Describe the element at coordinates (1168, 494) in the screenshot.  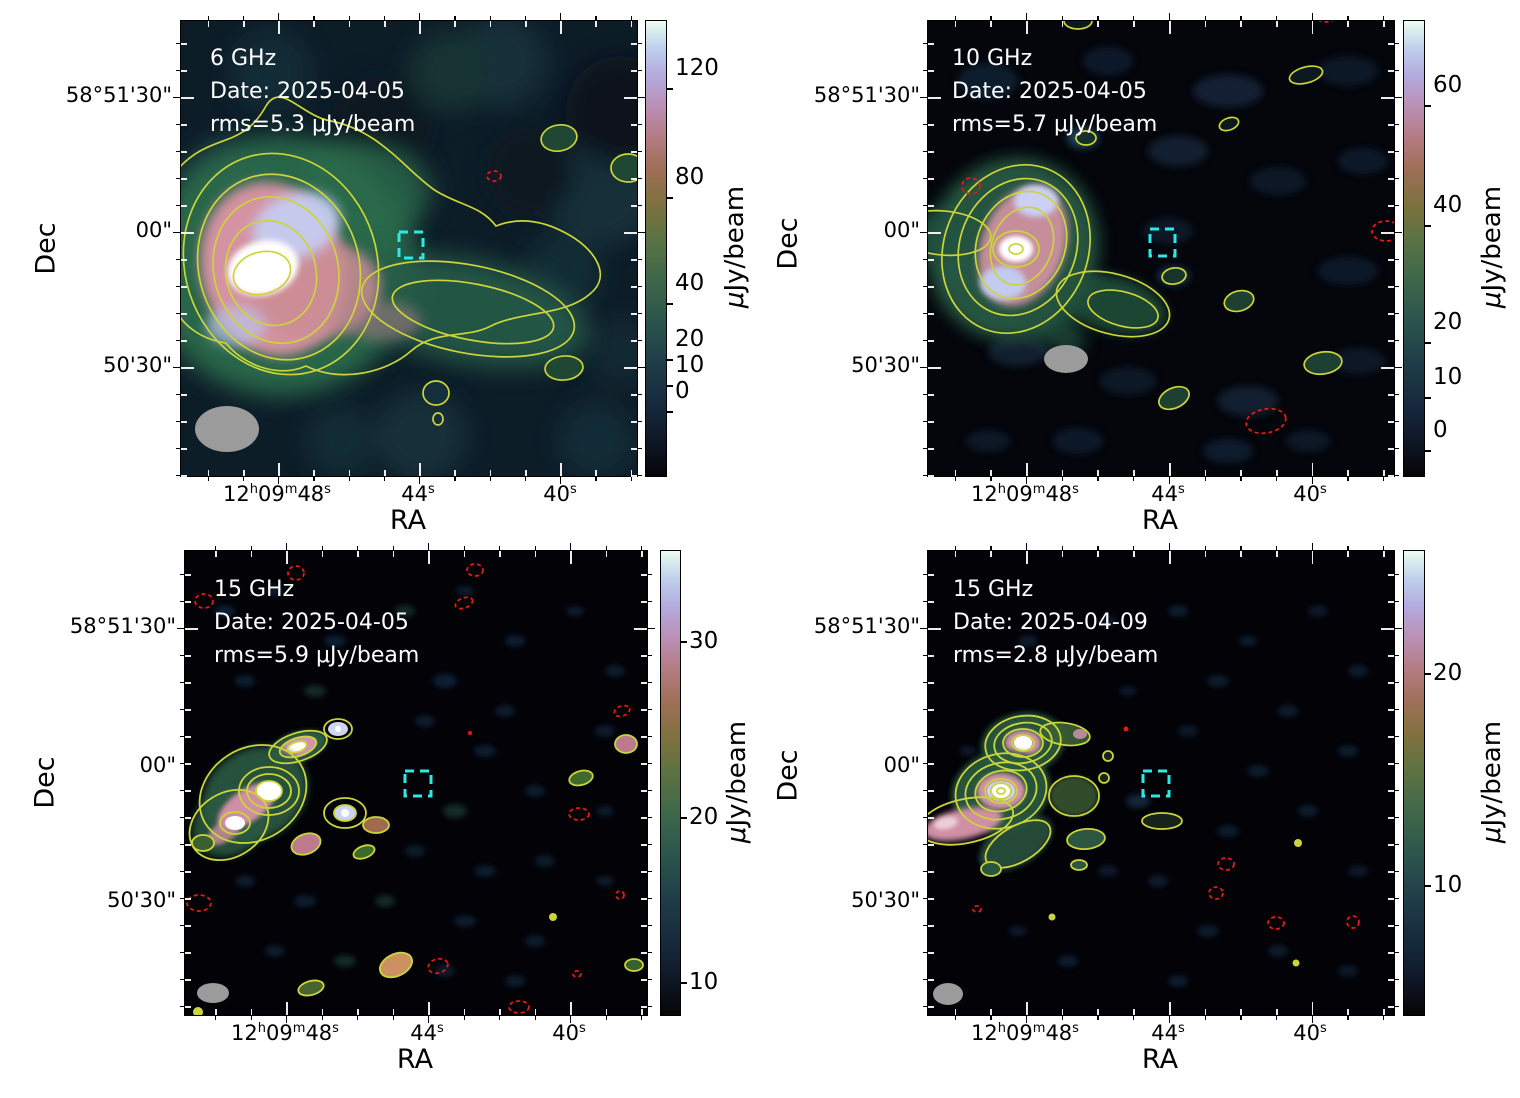
I see `x-tick-label: 44s` at that location.